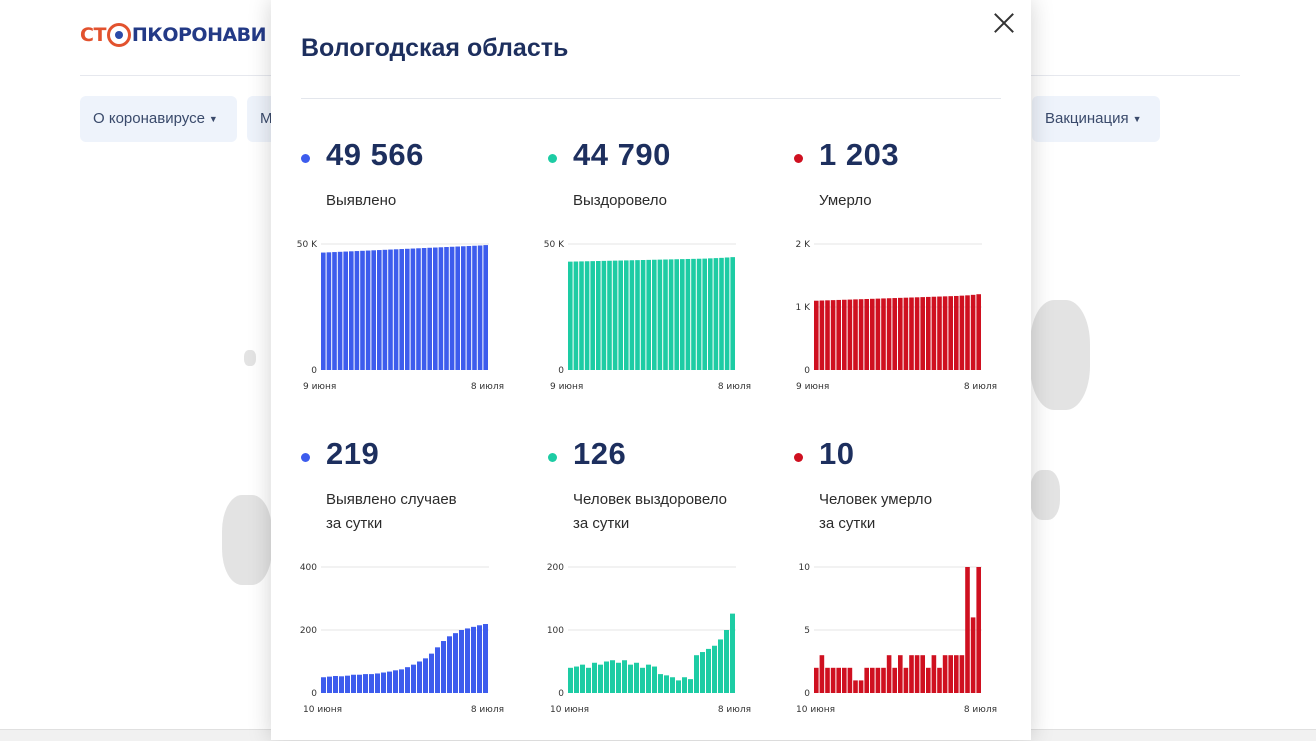 The width and height of the screenshot is (1316, 741). Describe the element at coordinates (555, 631) in the screenshot. I see `y-tick-label: 100` at that location.